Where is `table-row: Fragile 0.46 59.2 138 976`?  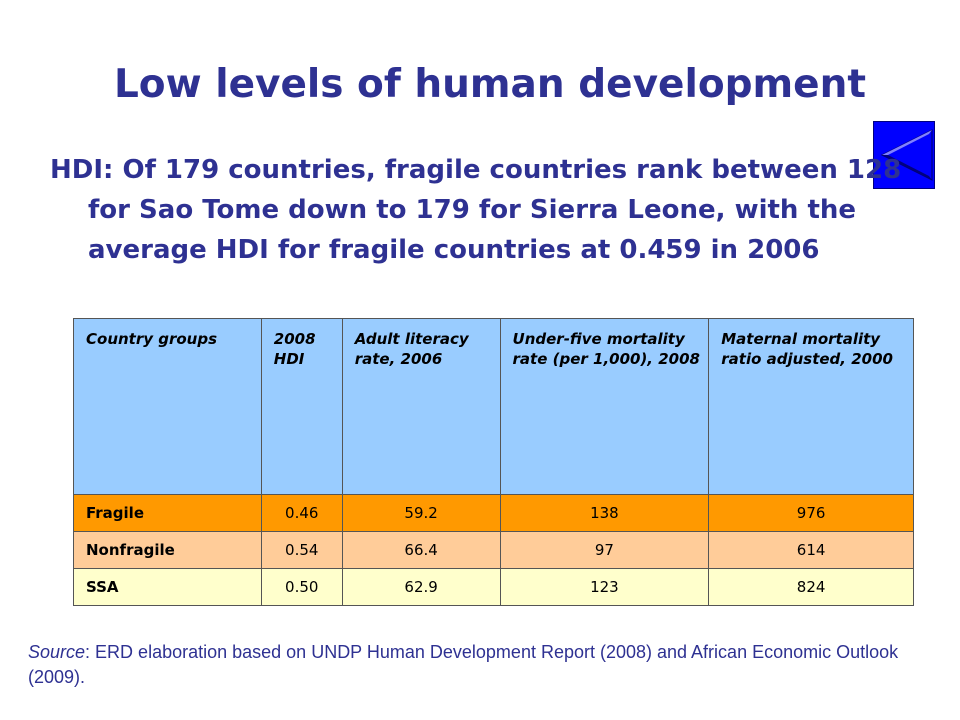 table-row: Fragile 0.46 59.2 138 976 is located at coordinates (493, 513).